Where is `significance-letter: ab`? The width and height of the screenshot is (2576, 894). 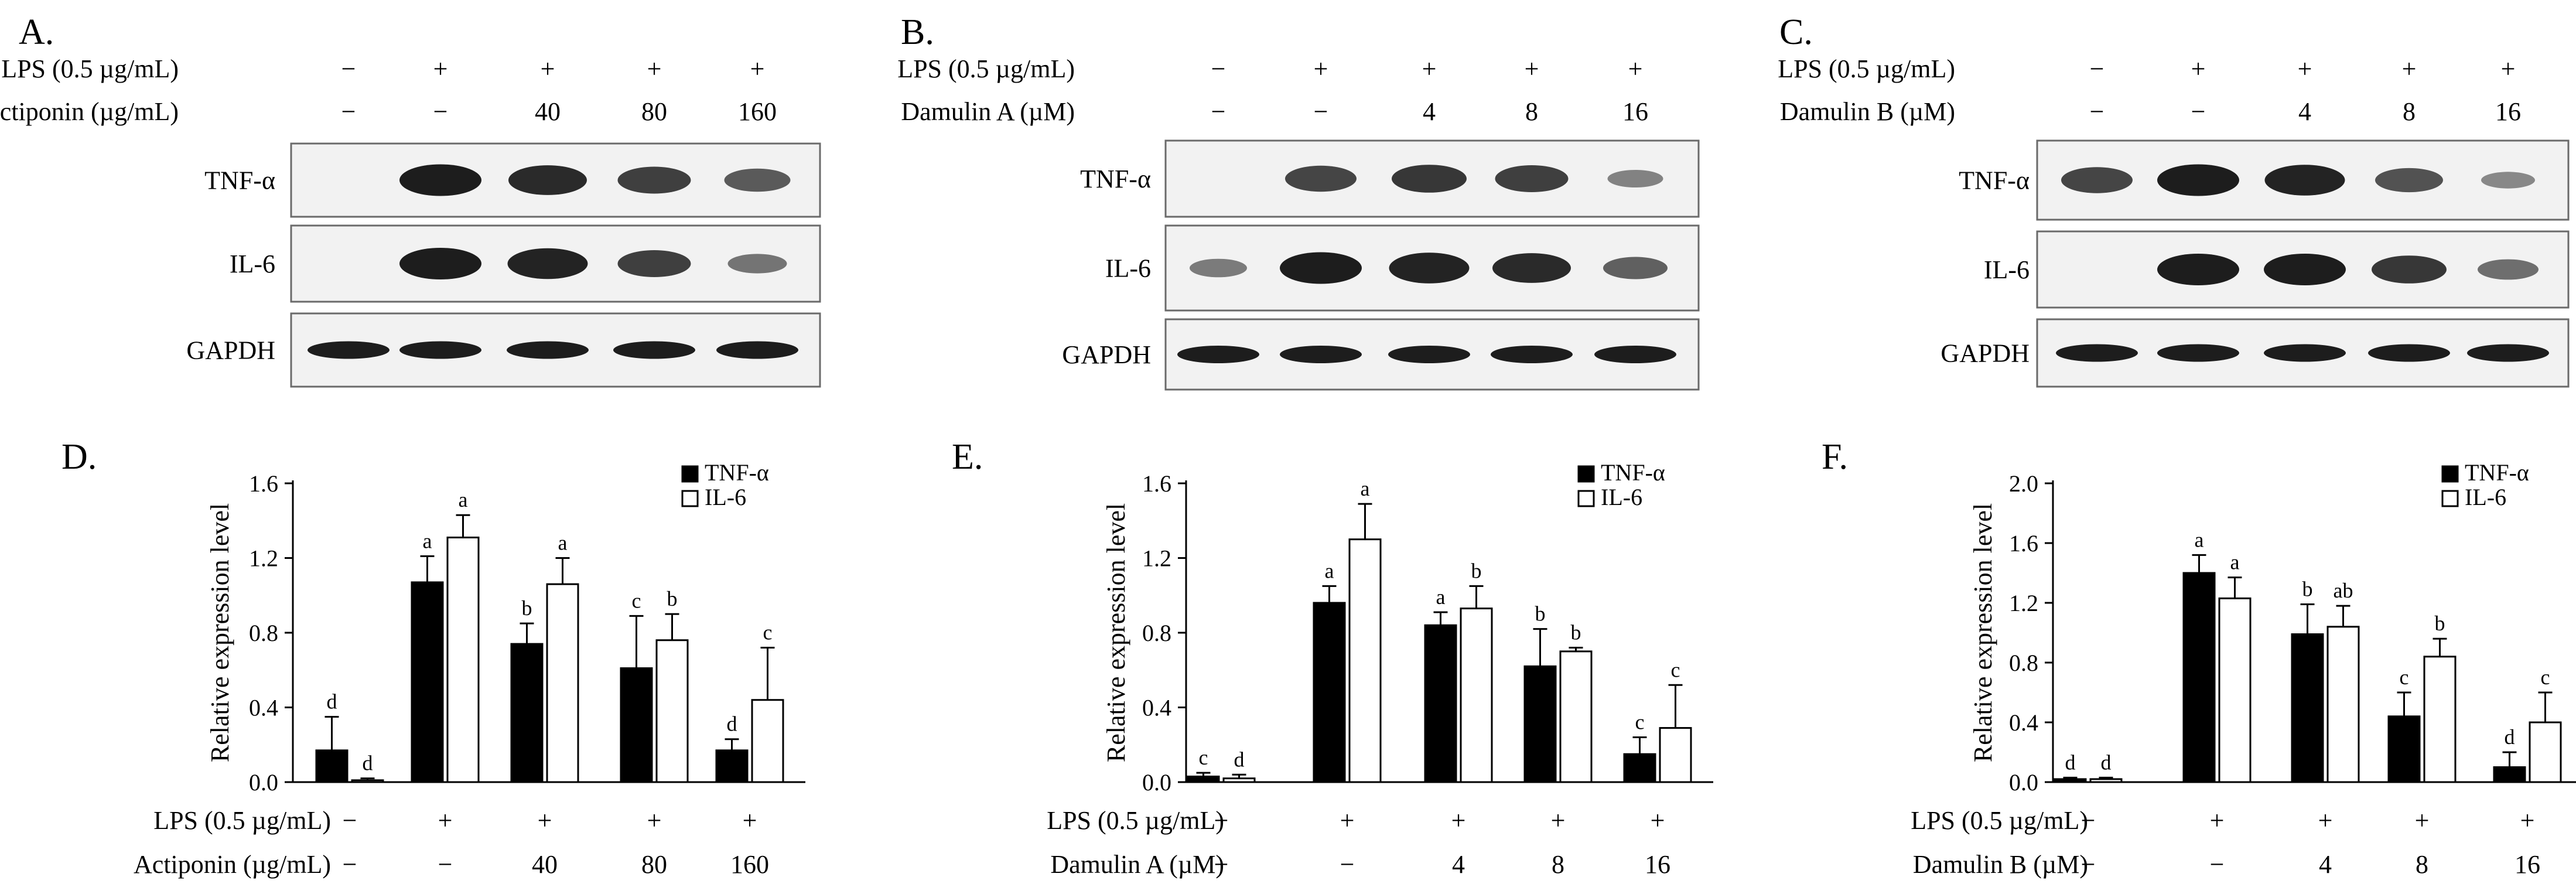
significance-letter: ab is located at coordinates (2344, 590).